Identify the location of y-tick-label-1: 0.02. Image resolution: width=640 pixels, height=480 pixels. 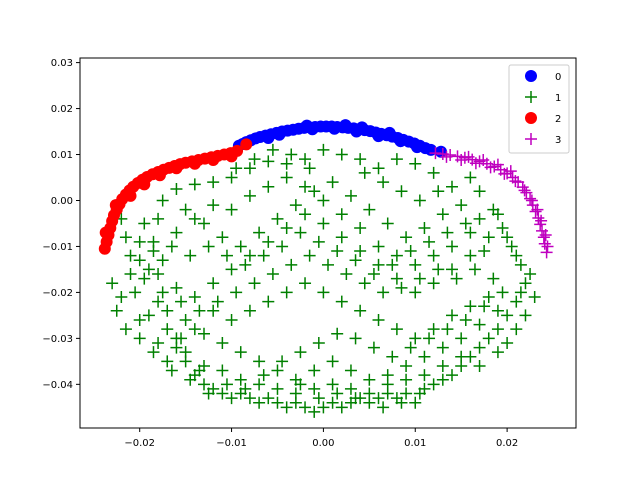
(62, 109).